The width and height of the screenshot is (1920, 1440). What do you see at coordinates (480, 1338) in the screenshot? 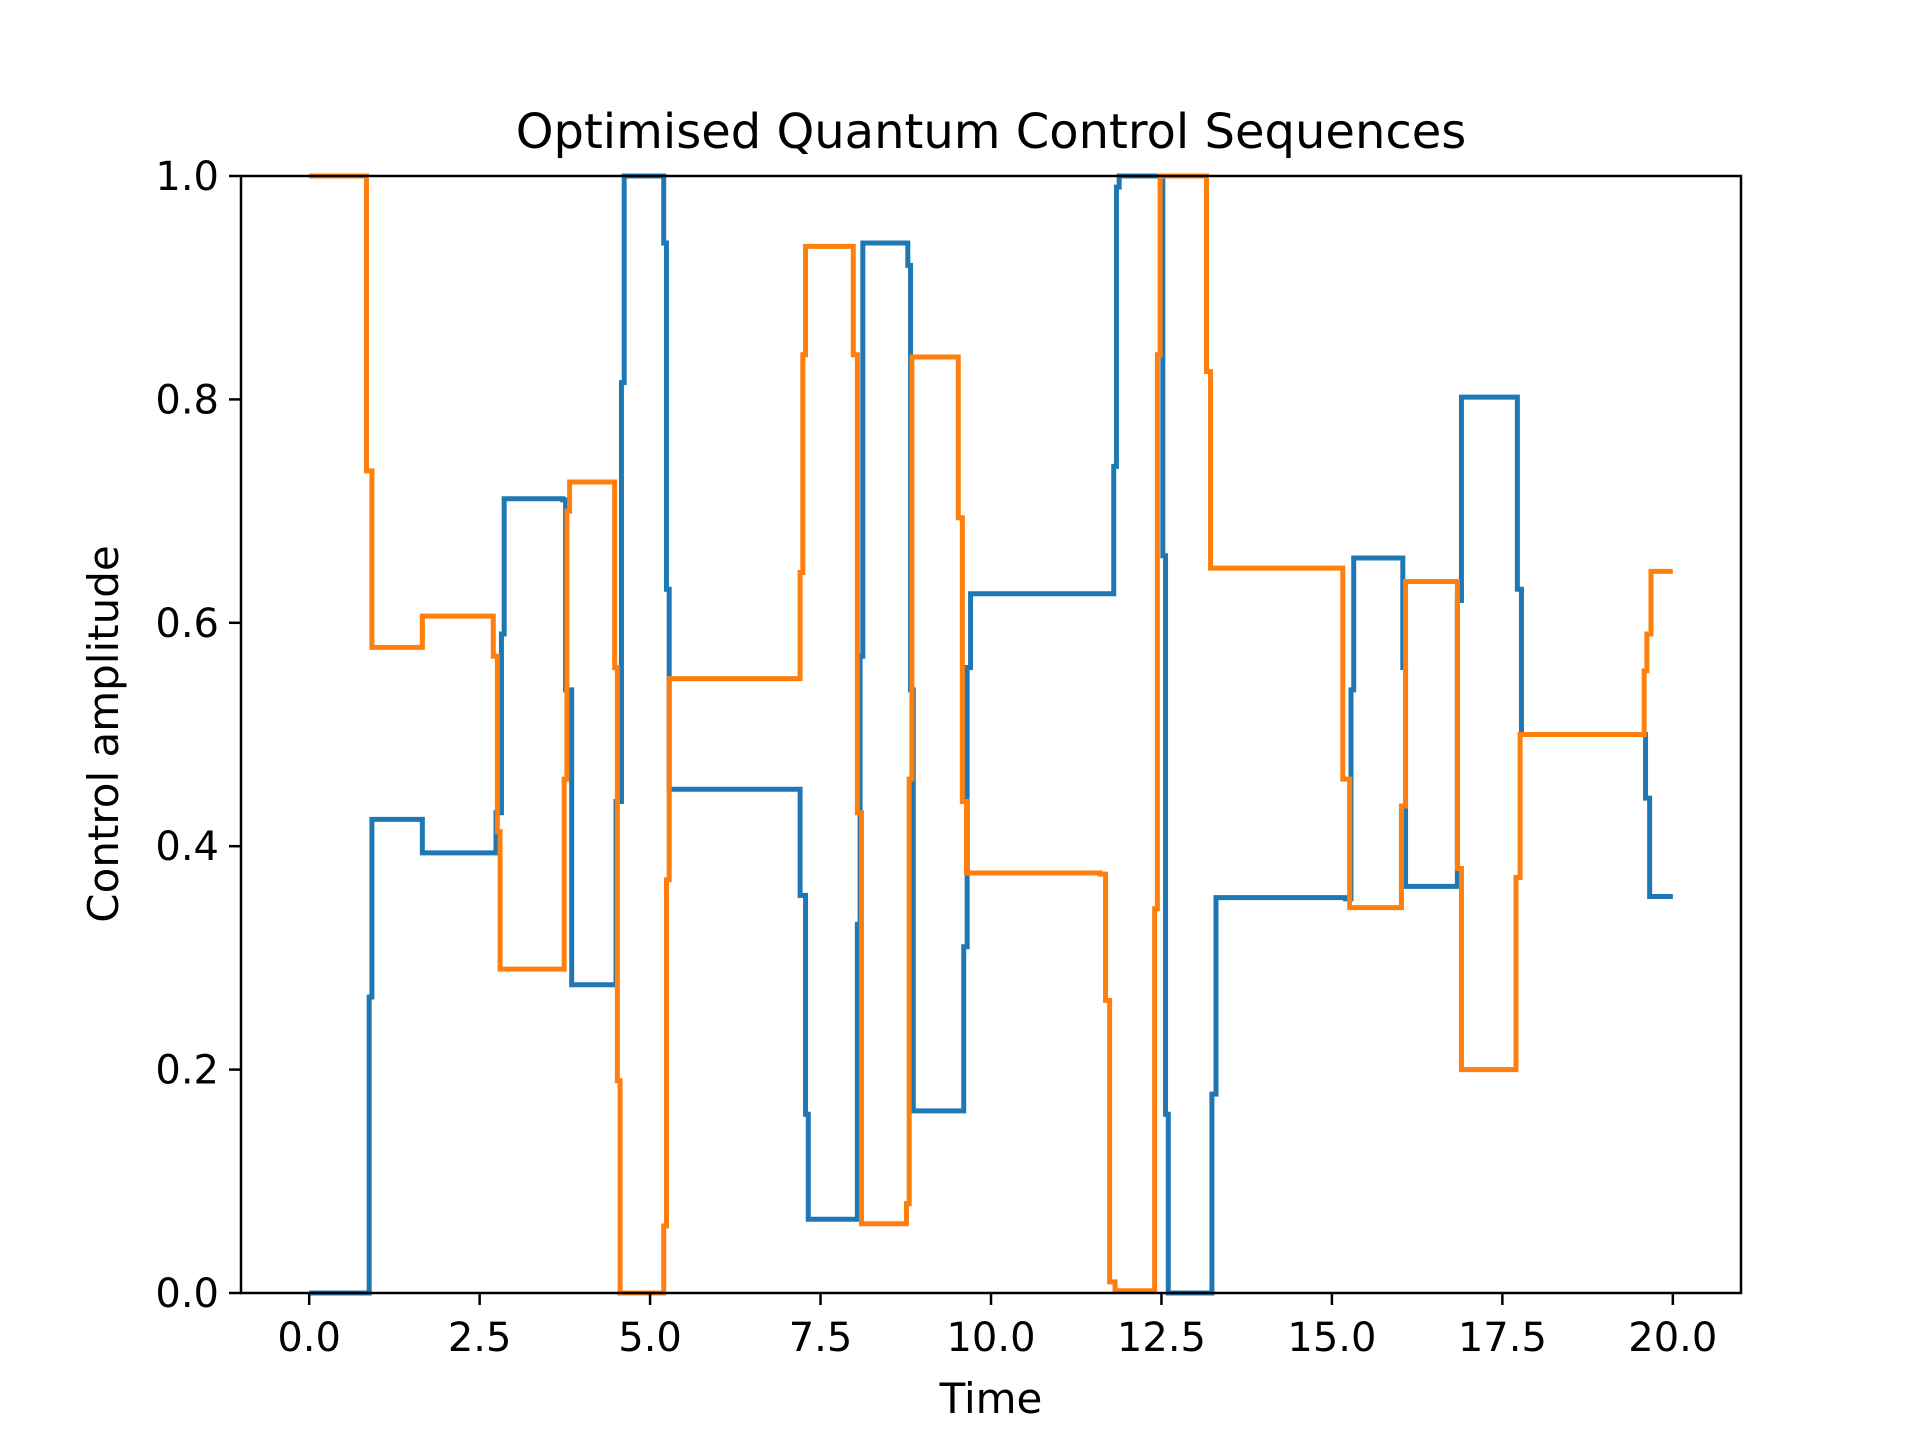
I see `x-tick-label: 2.5` at bounding box center [480, 1338].